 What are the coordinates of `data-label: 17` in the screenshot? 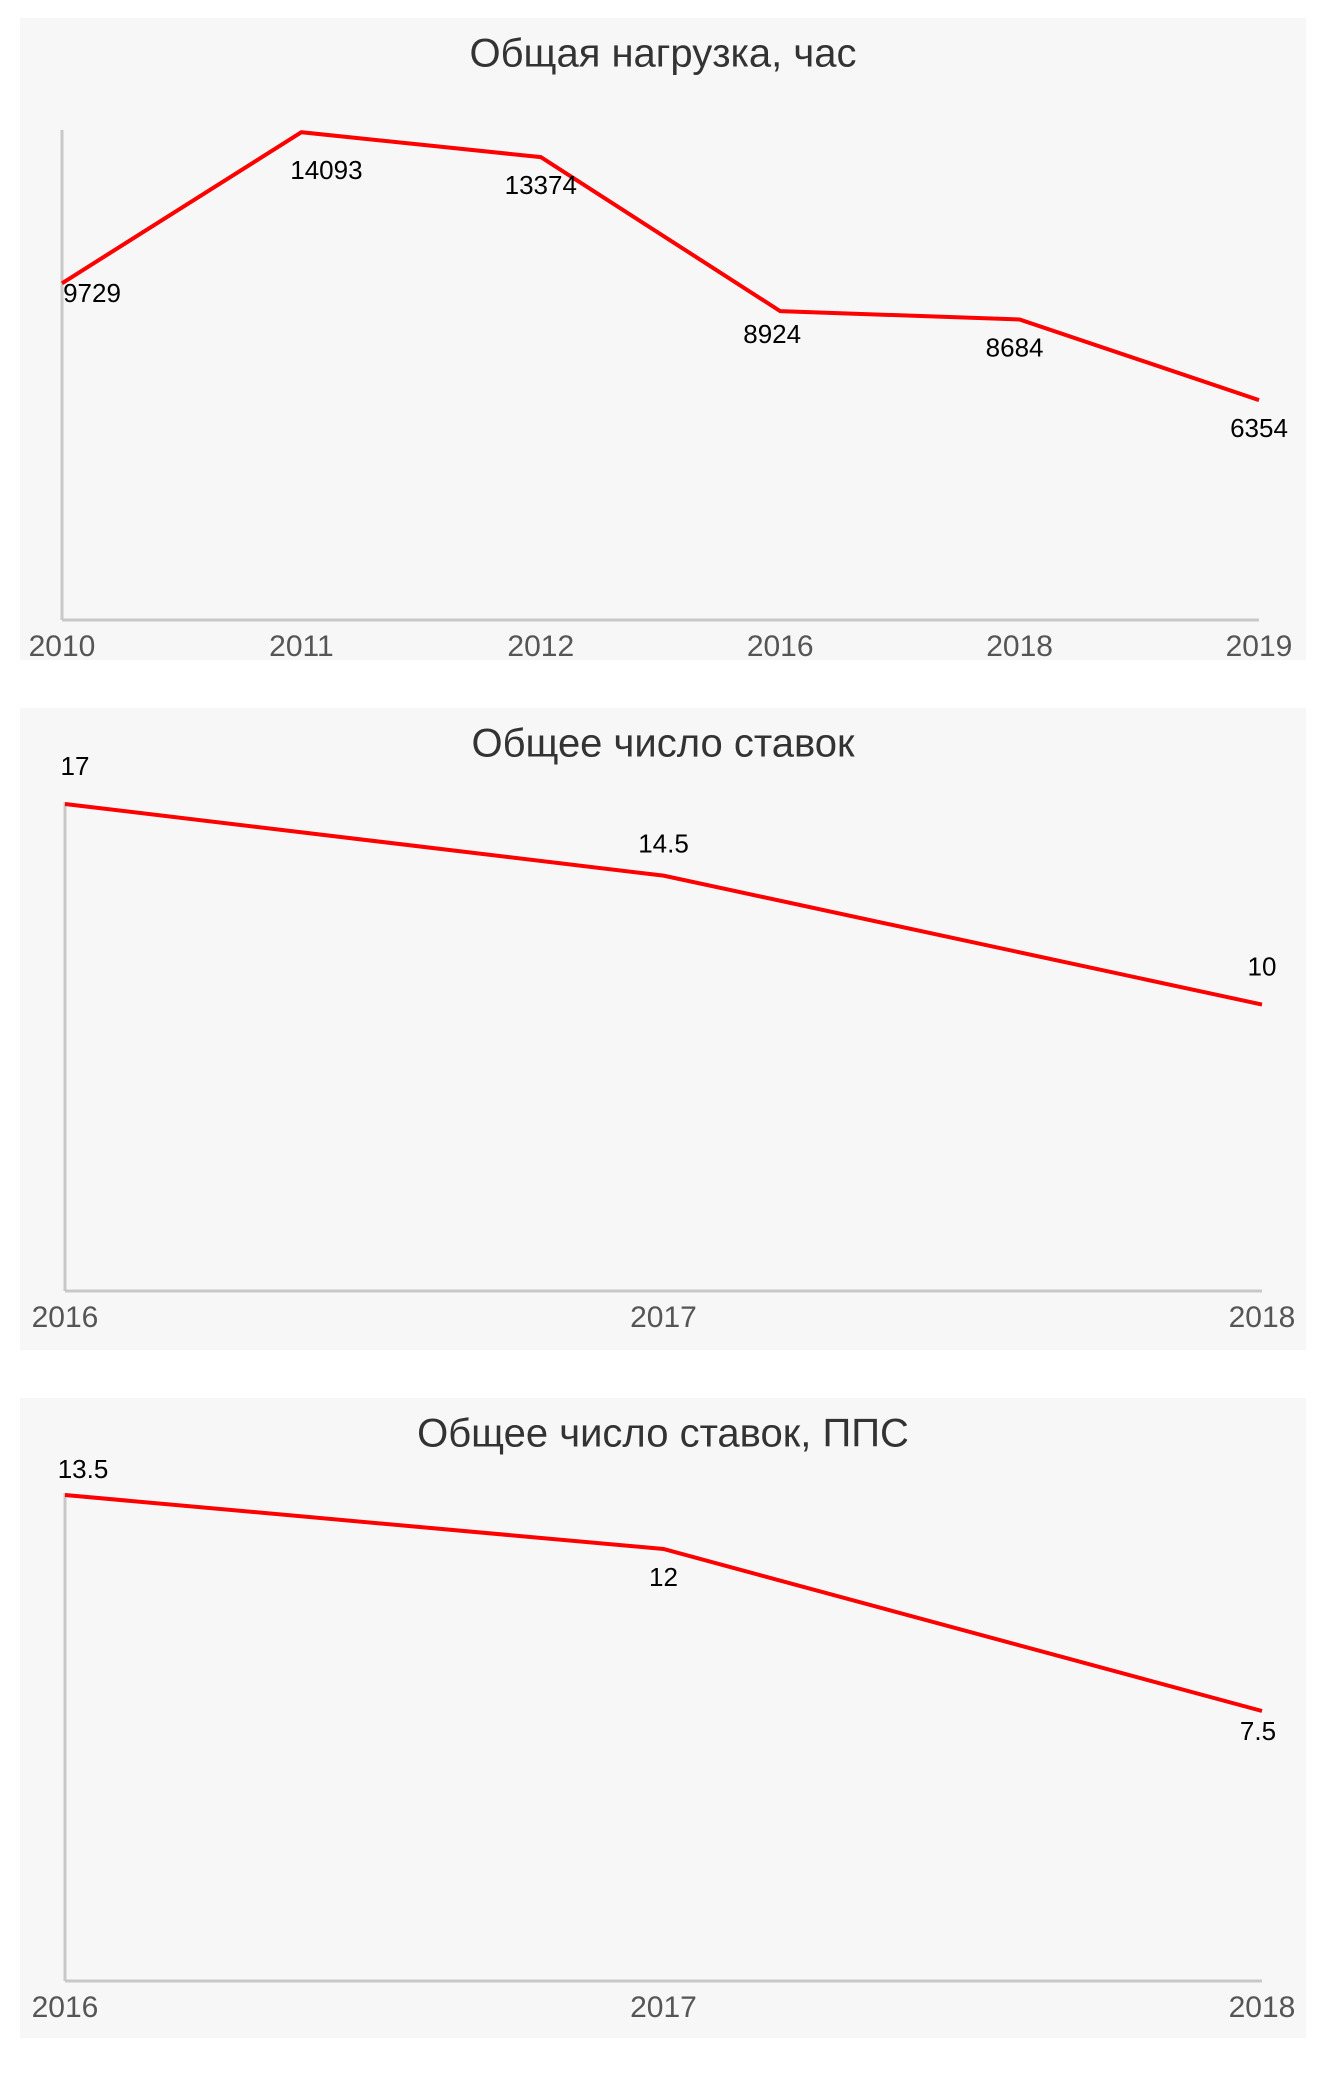 It's located at (75, 766).